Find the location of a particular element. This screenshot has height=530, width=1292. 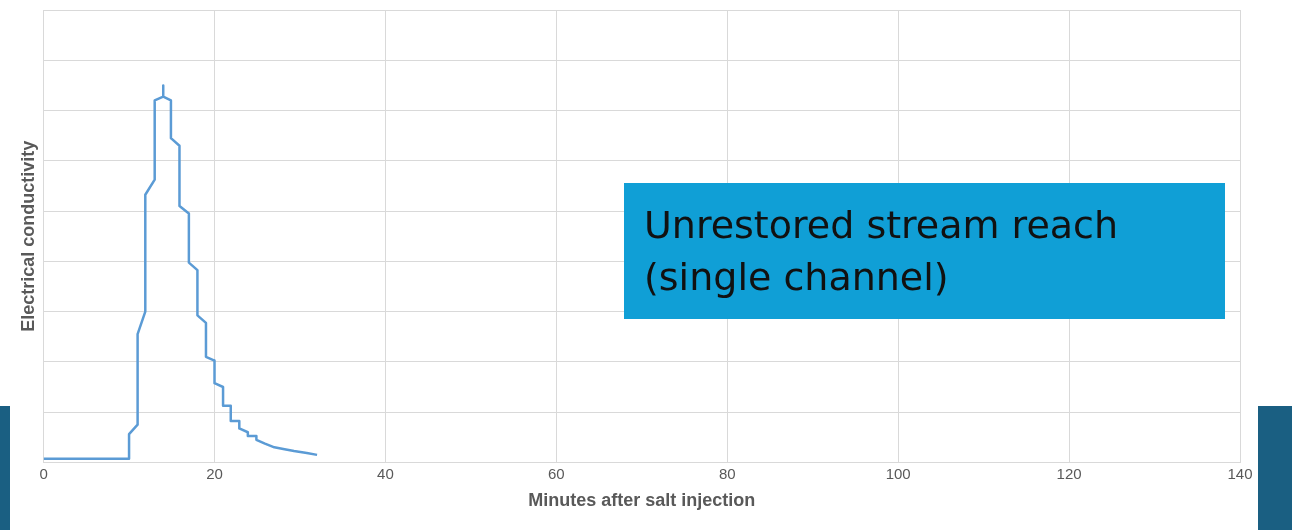

x-tick-label: 120 is located at coordinates (1069, 473).